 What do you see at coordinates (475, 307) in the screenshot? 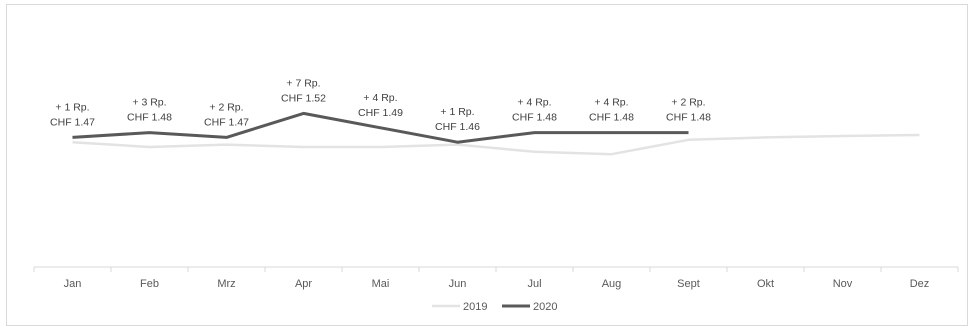
I see `legend-label-2019: 2019` at bounding box center [475, 307].